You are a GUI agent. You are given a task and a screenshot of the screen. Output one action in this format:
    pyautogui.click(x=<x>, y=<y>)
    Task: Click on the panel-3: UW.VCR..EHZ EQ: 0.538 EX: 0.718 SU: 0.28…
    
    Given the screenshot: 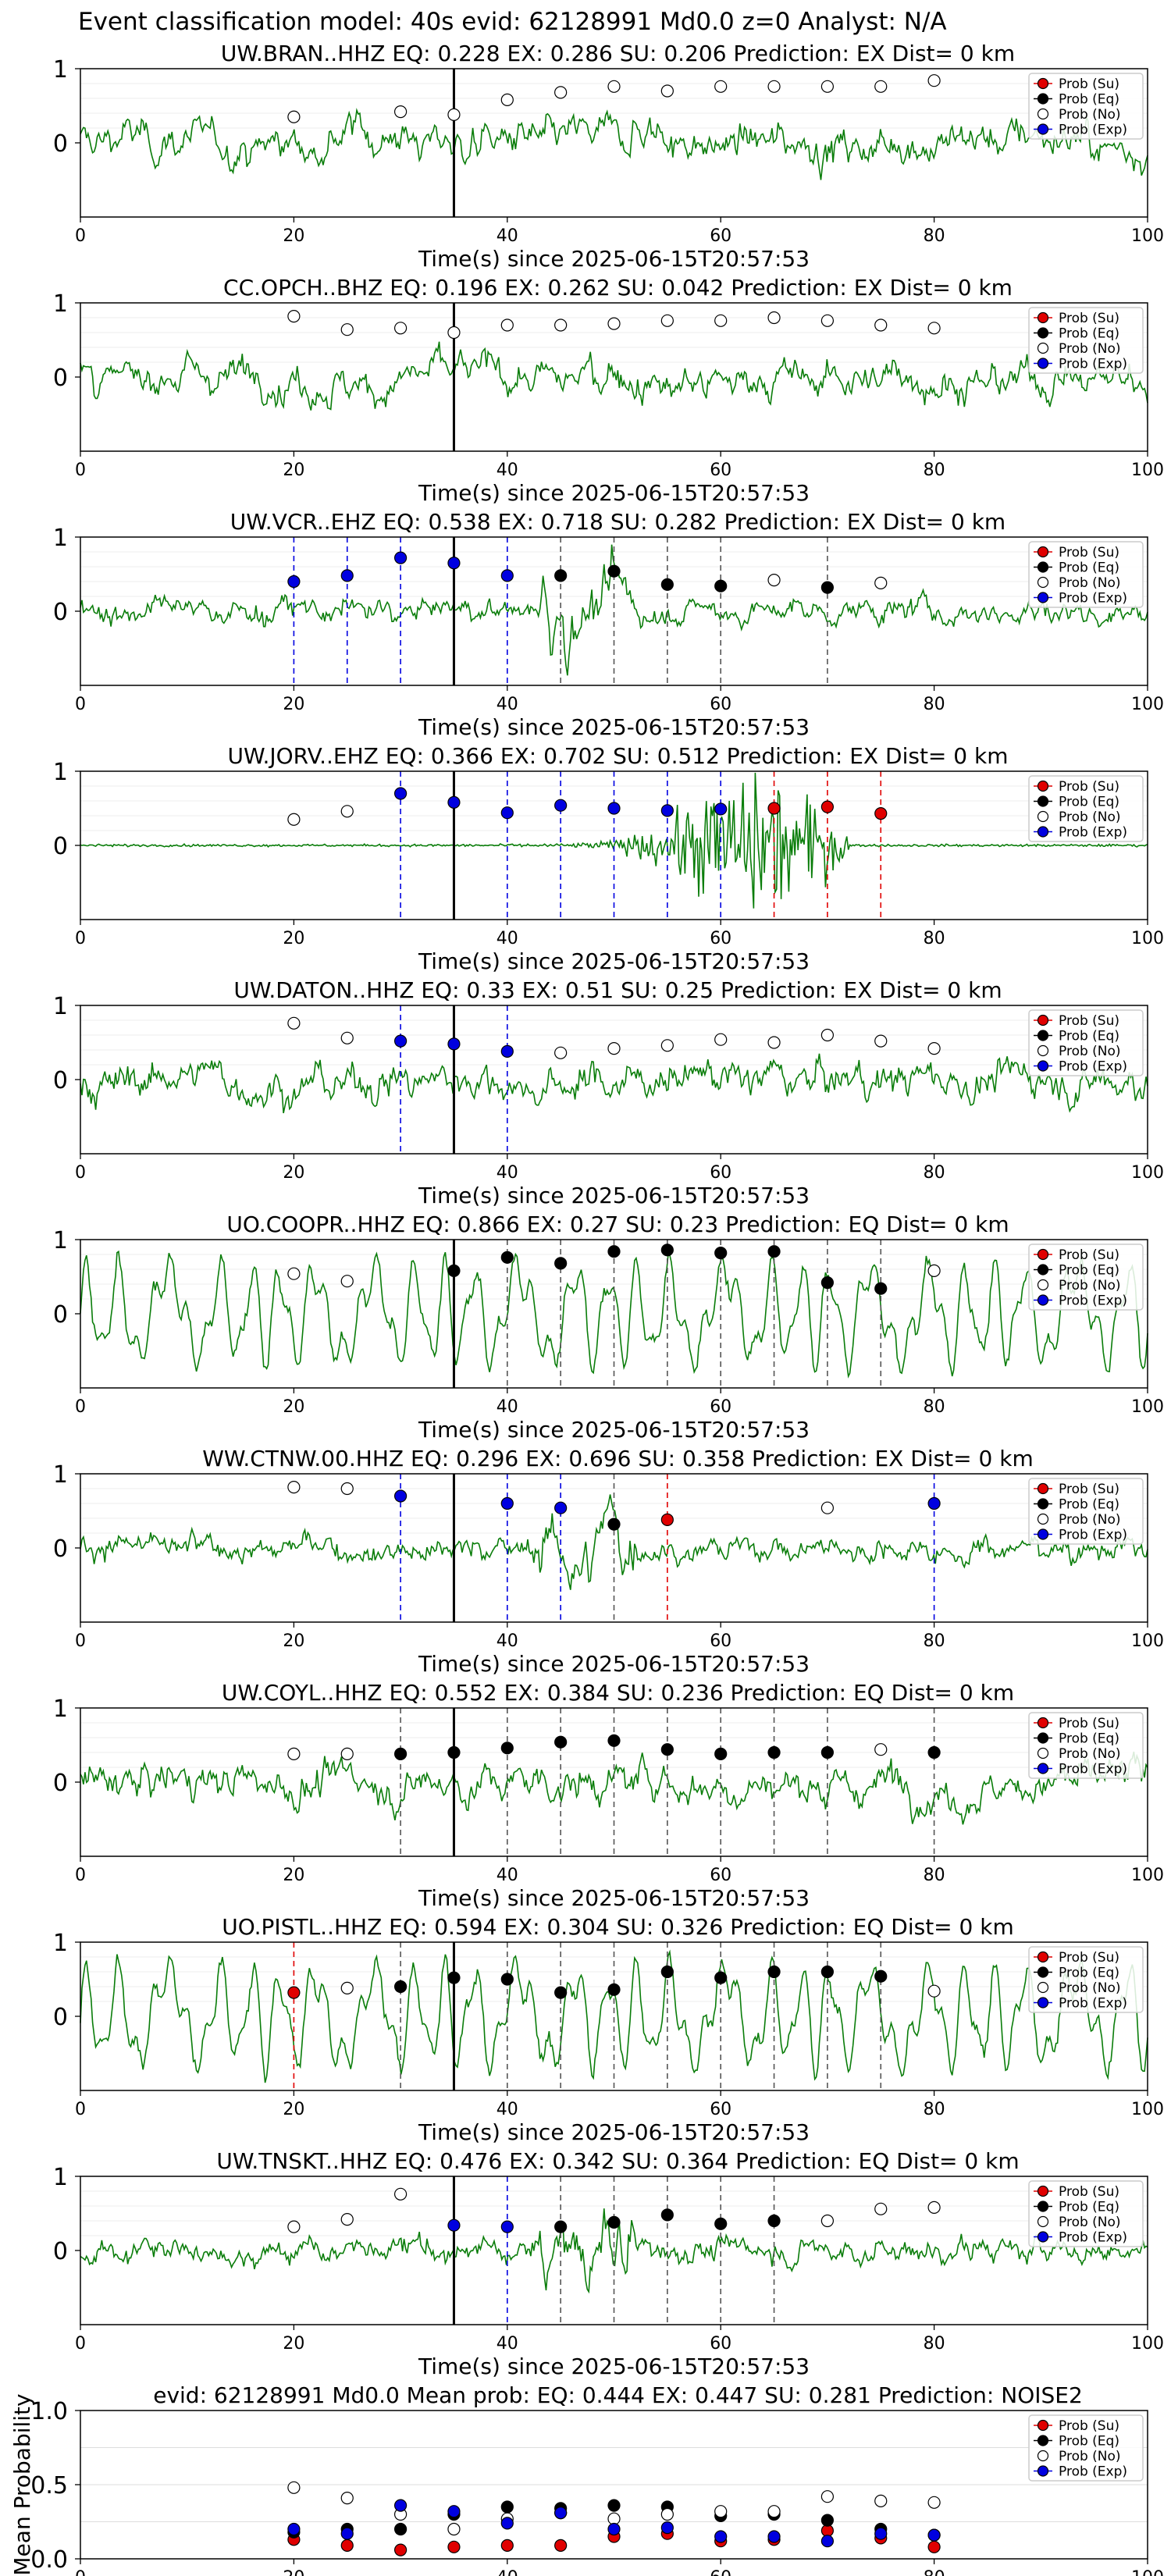 What is the action you would take?
    pyautogui.click(x=608, y=624)
    